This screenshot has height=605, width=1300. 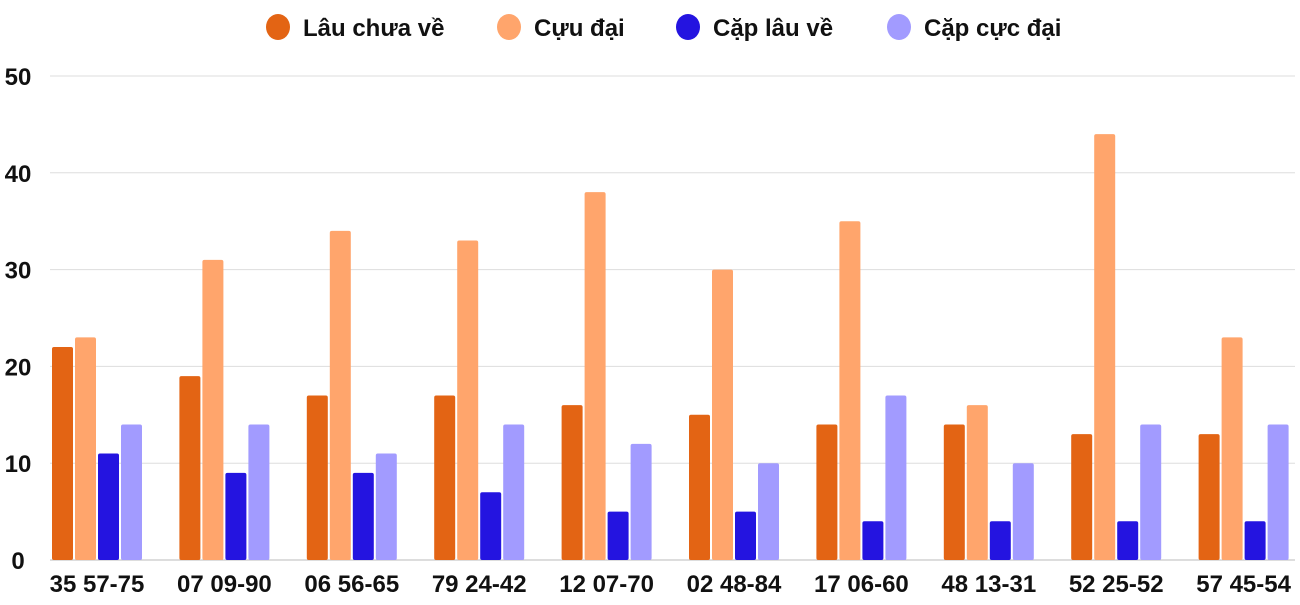 What do you see at coordinates (351, 584) in the screenshot?
I see `x-tick-label: 06 56-65` at bounding box center [351, 584].